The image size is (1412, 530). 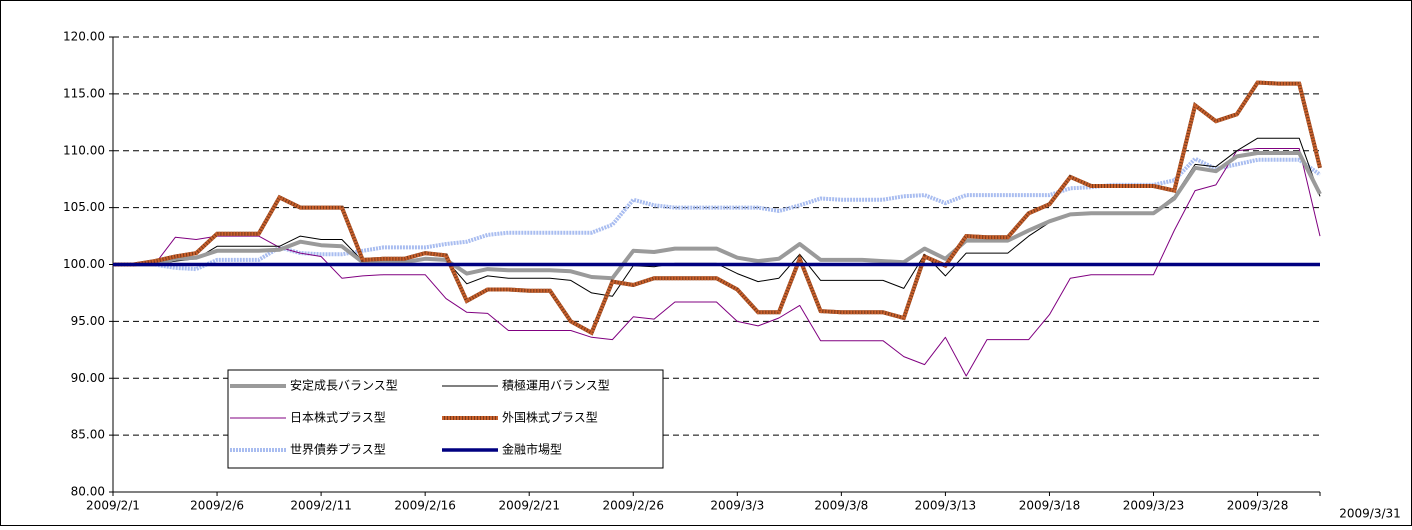 What do you see at coordinates (84, 150) in the screenshot?
I see `y-tick-label: 110.00` at bounding box center [84, 150].